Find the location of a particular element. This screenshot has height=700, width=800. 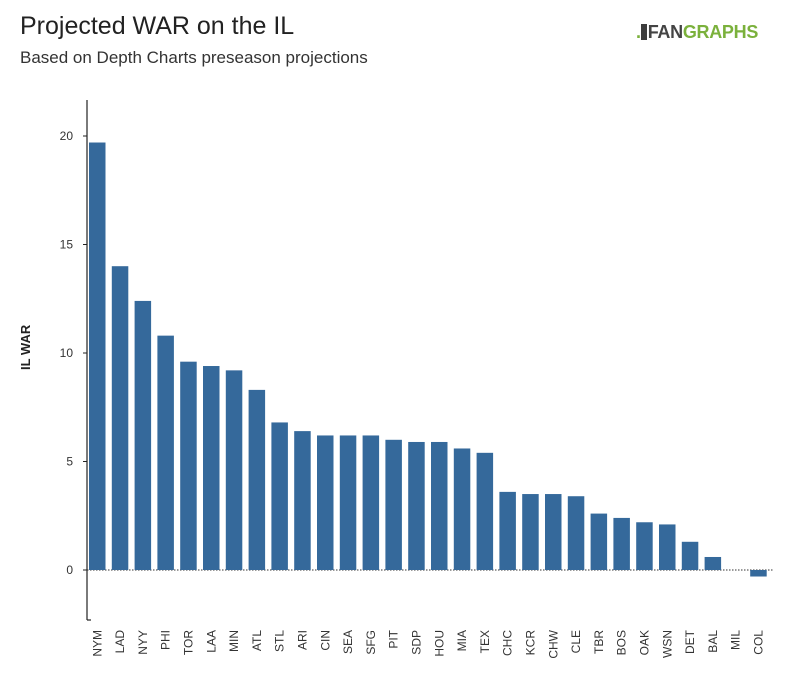

bar-pit is located at coordinates (393, 504).